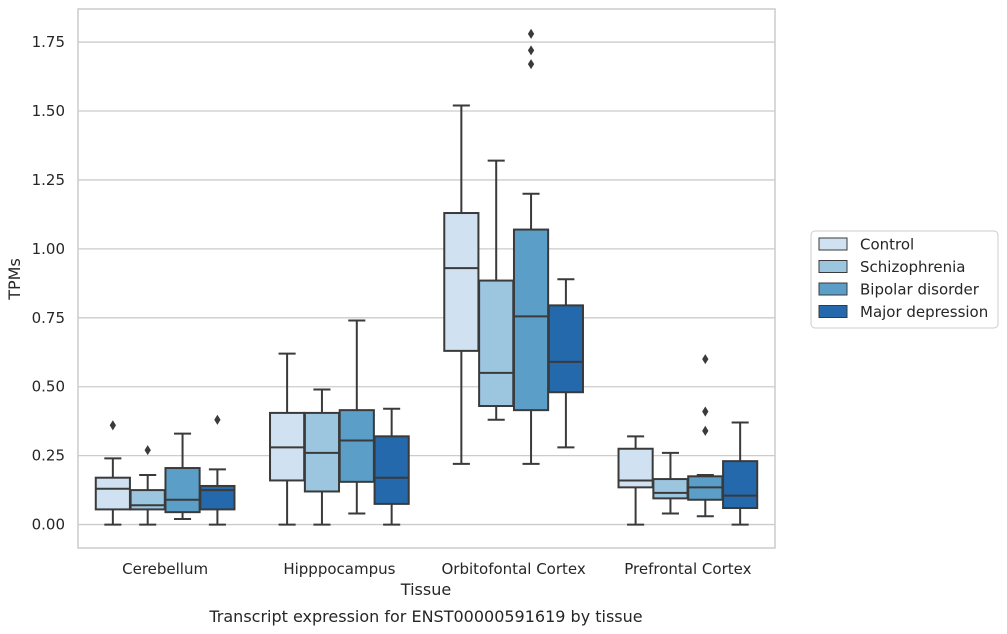  Describe the element at coordinates (924, 312) in the screenshot. I see `legend-label: Major depression` at that location.